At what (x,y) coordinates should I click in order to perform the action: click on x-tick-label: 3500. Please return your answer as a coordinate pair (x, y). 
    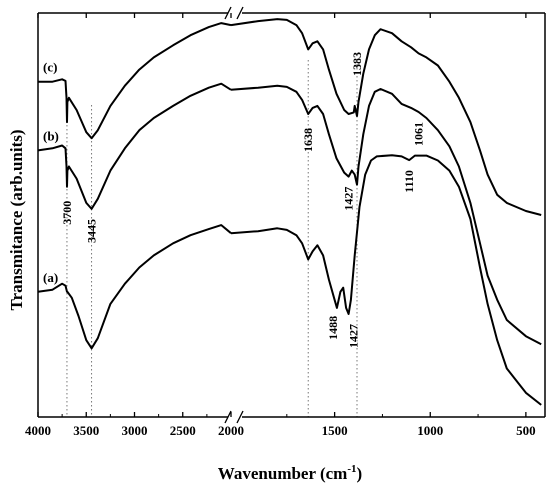
    Looking at the image, I should click on (86, 430).